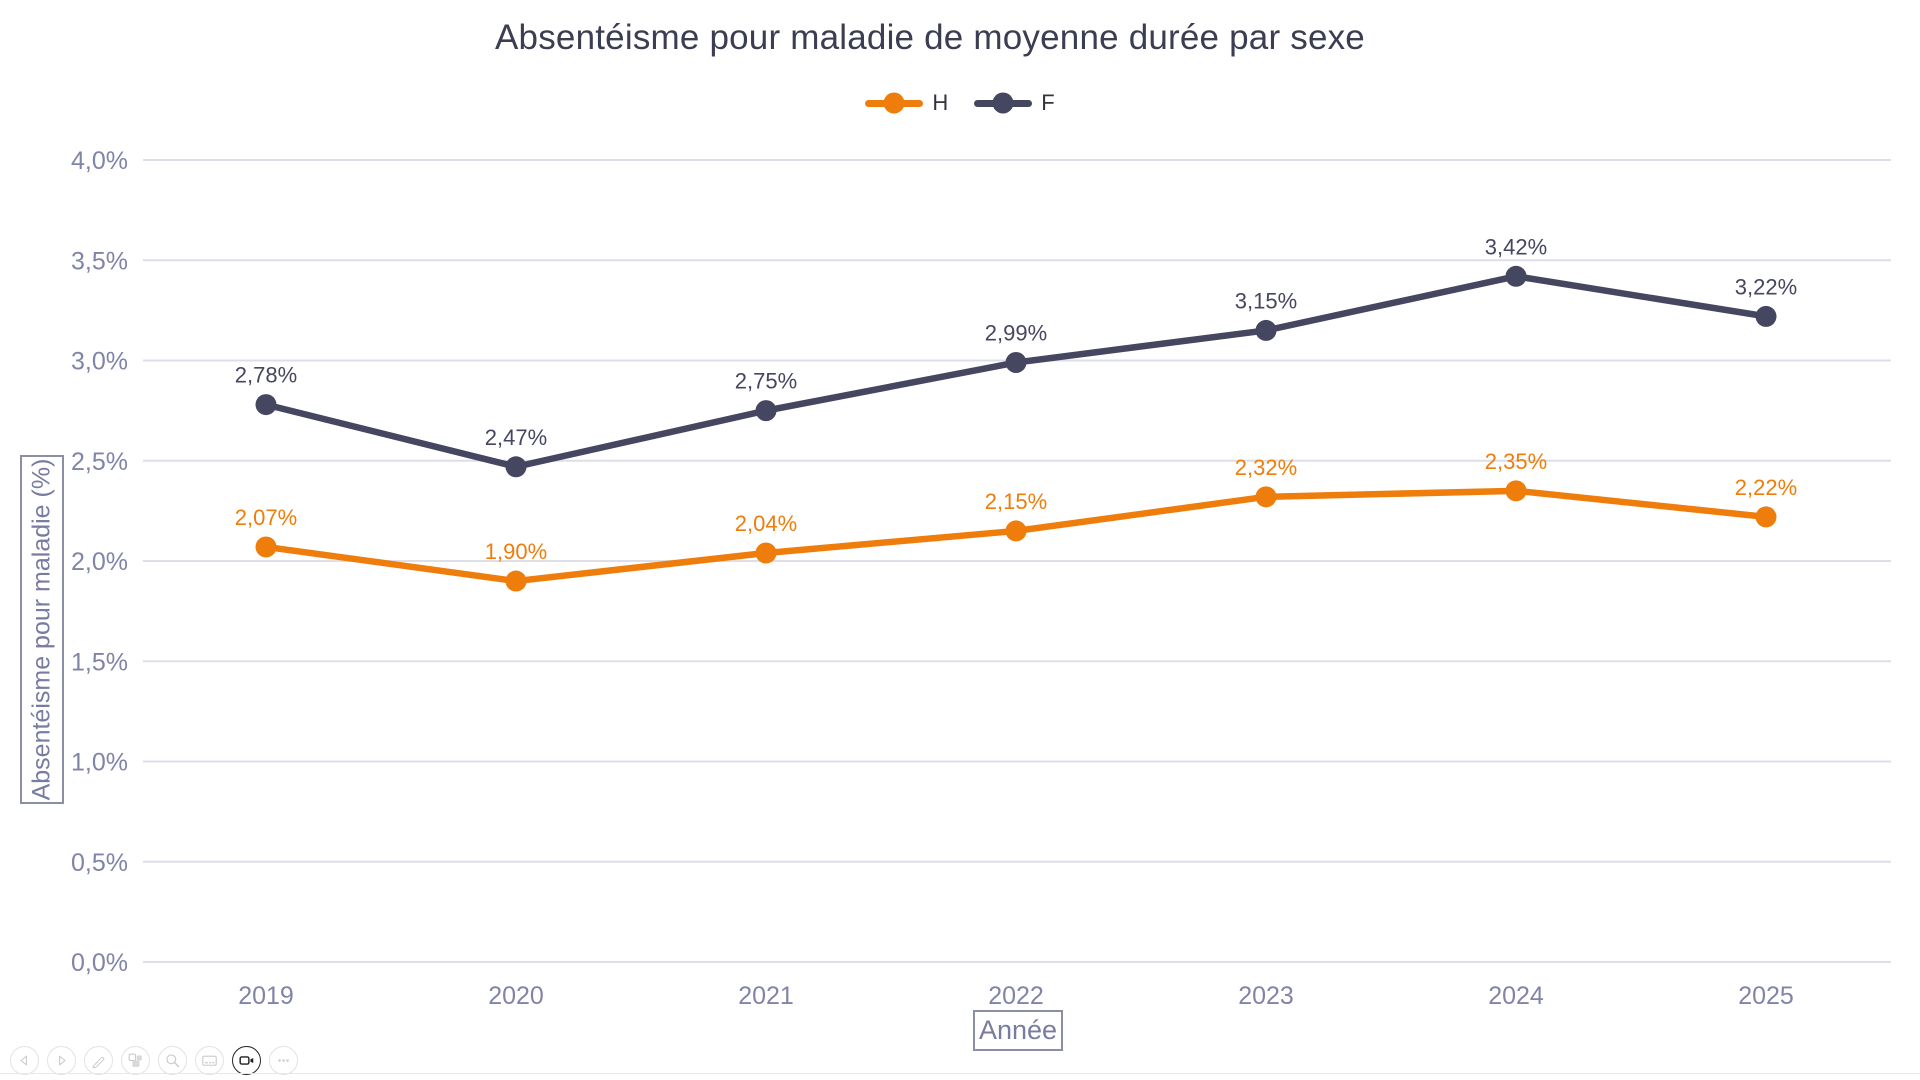 This screenshot has width=1920, height=1080. Describe the element at coordinates (1266, 996) in the screenshot. I see `x-tick-label: 2023` at that location.